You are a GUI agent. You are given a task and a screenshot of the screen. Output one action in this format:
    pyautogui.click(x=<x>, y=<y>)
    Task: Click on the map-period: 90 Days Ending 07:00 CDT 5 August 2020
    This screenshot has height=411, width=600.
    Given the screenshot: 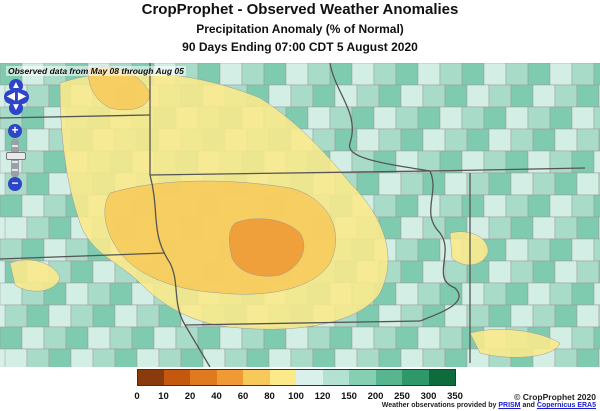 What is the action you would take?
    pyautogui.click(x=300, y=47)
    